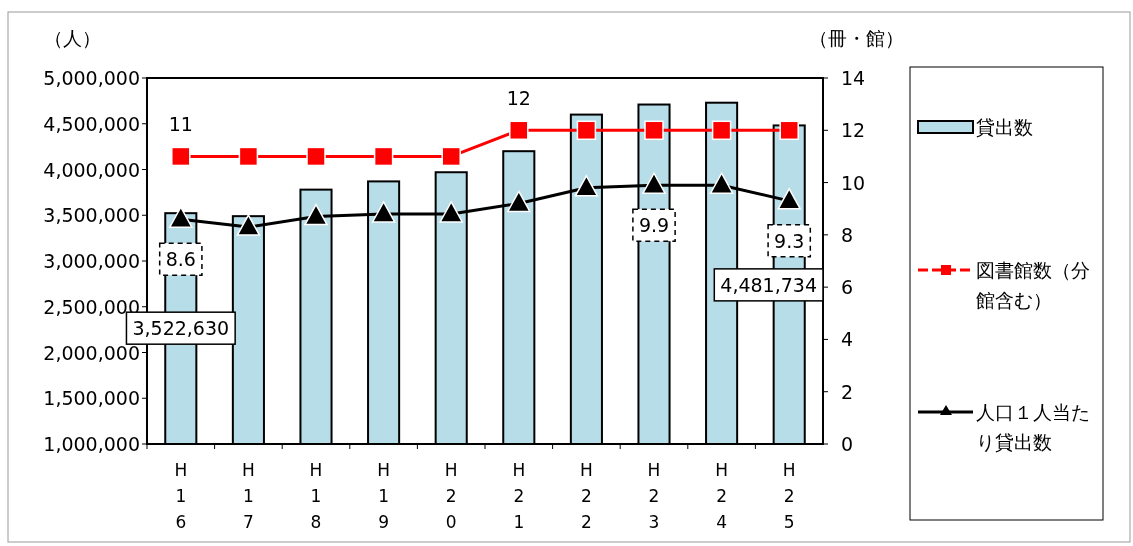 This screenshot has width=1133, height=546. I want to click on data-label: 9.3, so click(789, 240).